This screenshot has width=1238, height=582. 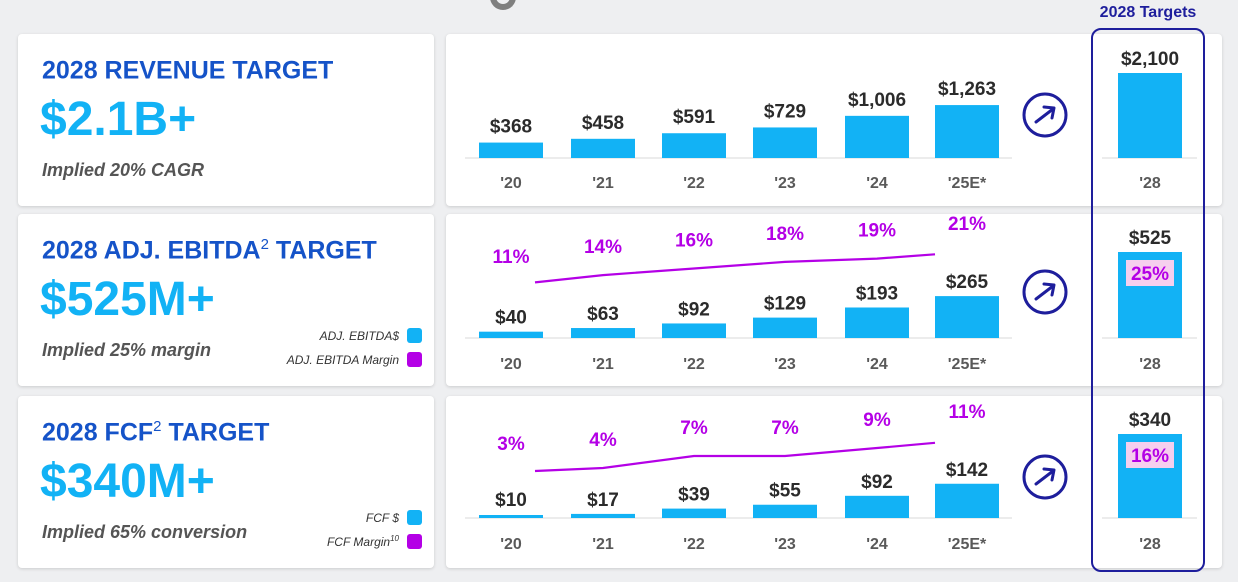 I want to click on kpi-subtitle: Implied 20% CAGR, so click(x=123, y=170).